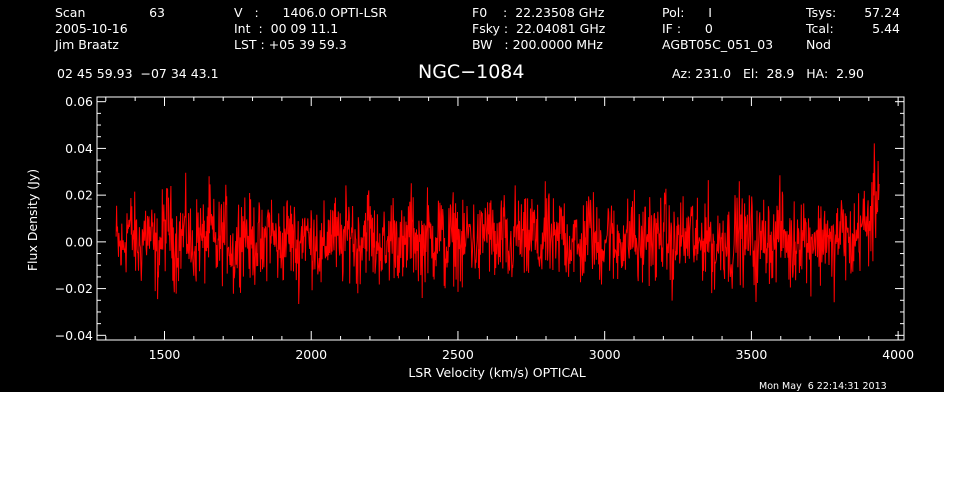  Describe the element at coordinates (74, 335) in the screenshot. I see `y-tick-label: −0.04` at that location.